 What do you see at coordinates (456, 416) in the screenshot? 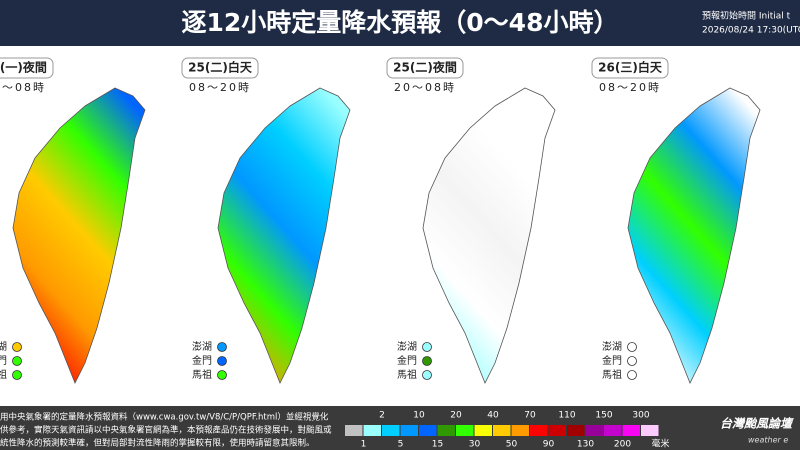
I see `legend-upper: 20` at bounding box center [456, 416].